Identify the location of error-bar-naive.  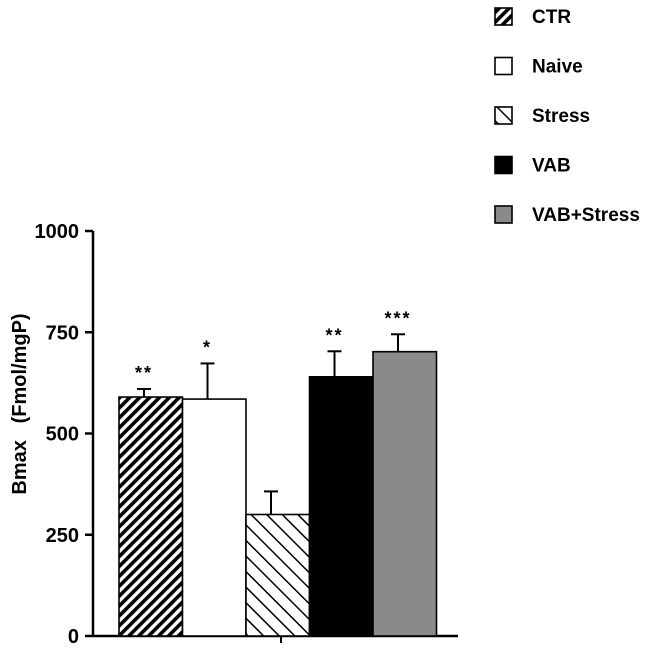
(207, 381).